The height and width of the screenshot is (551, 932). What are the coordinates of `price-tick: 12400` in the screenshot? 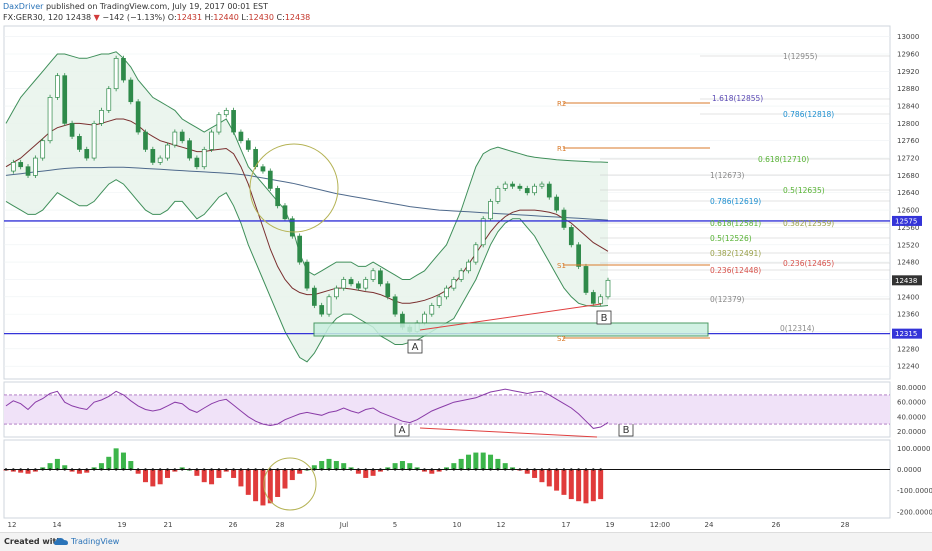 It's located at (908, 297).